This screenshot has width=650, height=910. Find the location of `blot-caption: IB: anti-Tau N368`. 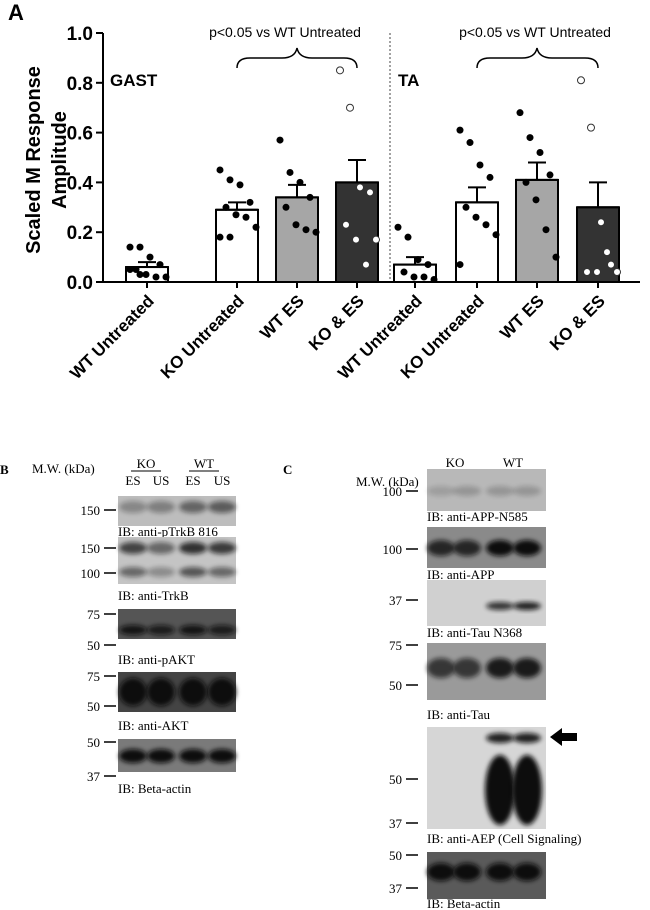

blot-caption: IB: anti-Tau N368 is located at coordinates (474, 632).